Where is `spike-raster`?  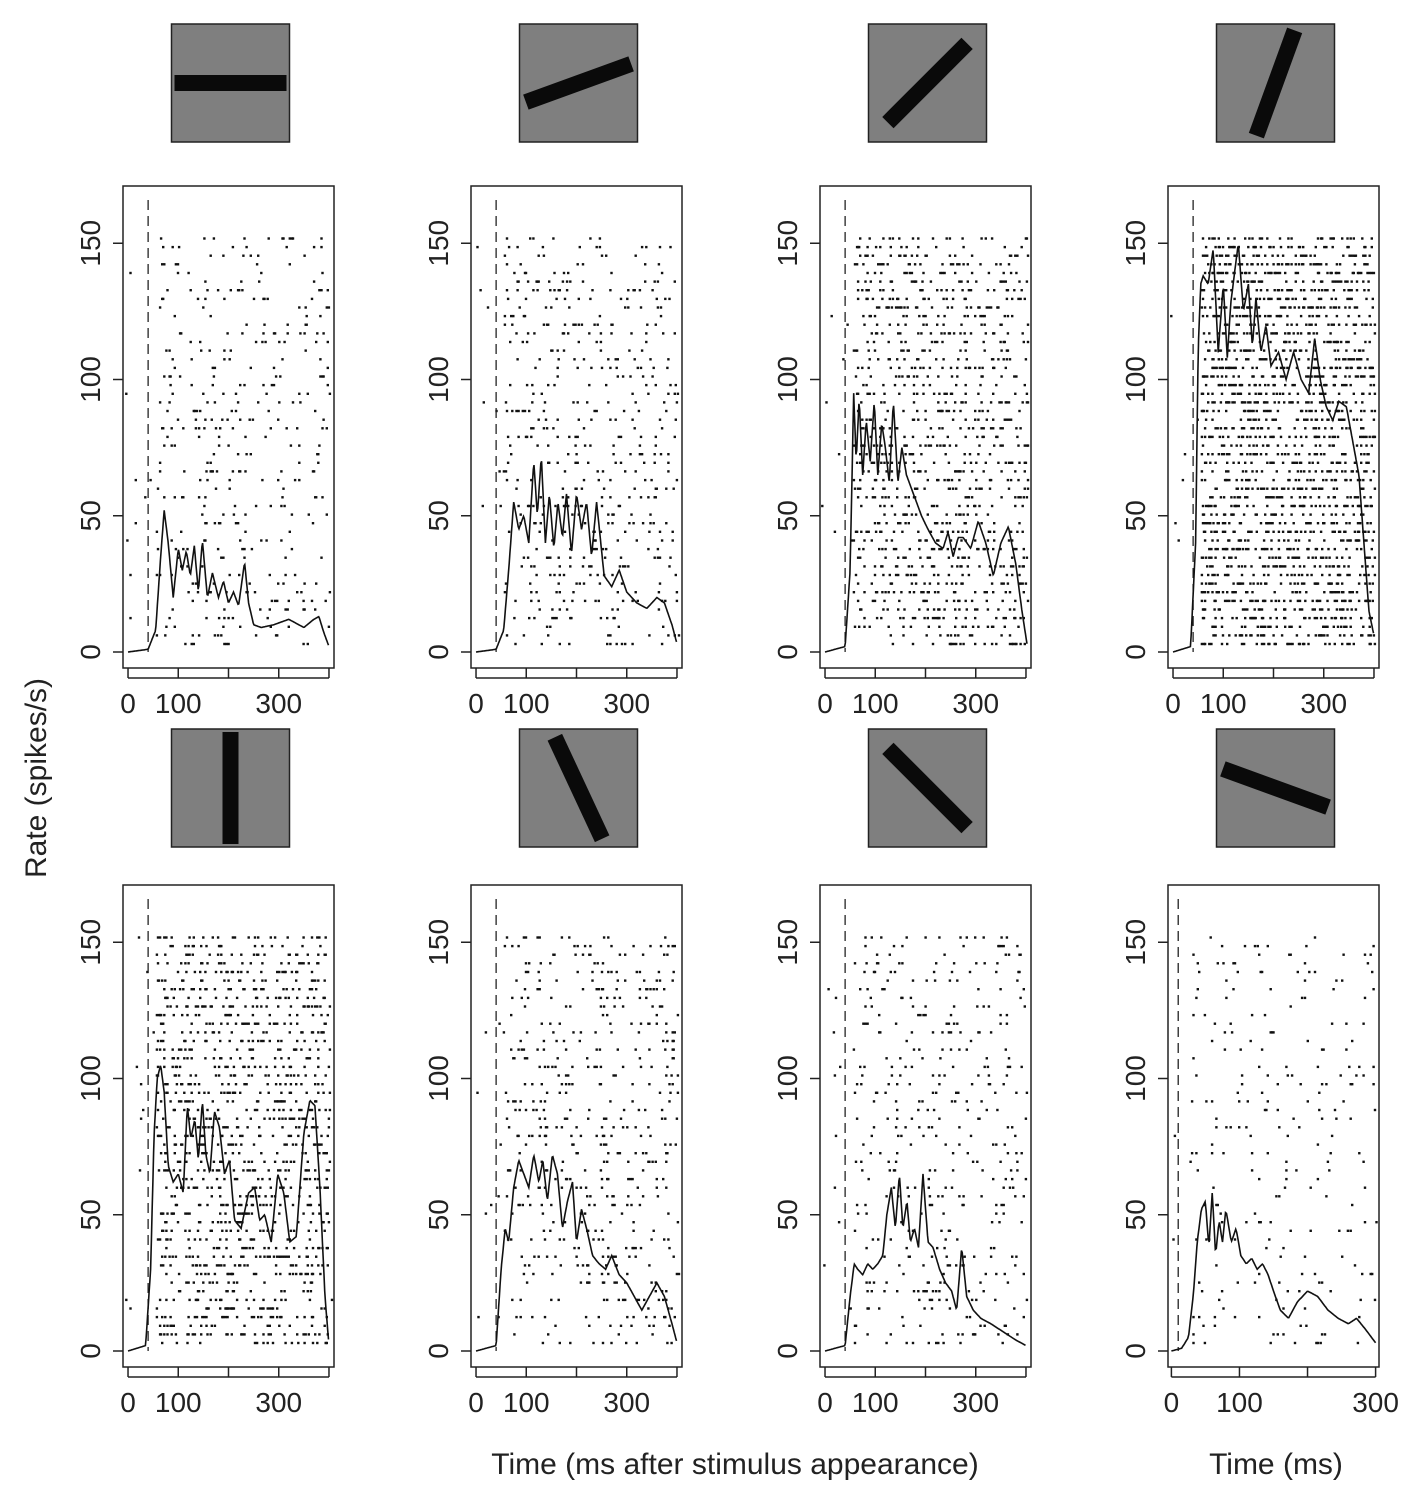 spike-raster is located at coordinates (578, 441).